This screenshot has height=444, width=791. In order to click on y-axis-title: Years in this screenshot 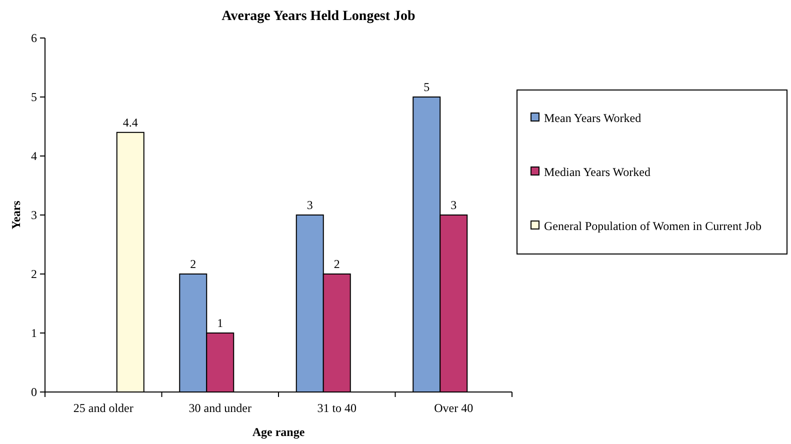, I will do `click(16, 215)`.